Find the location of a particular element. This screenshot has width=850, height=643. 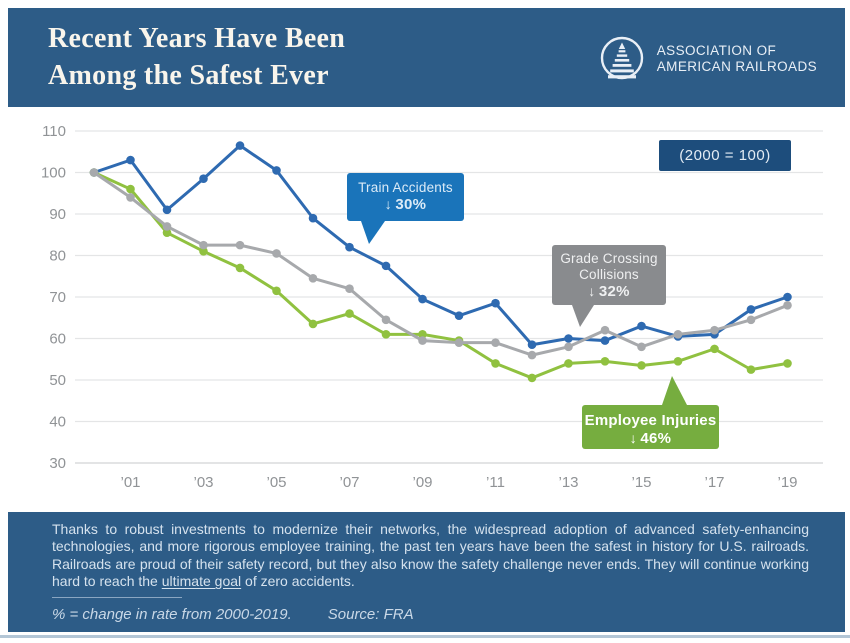

svg-text: ’15 is located at coordinates (641, 482).